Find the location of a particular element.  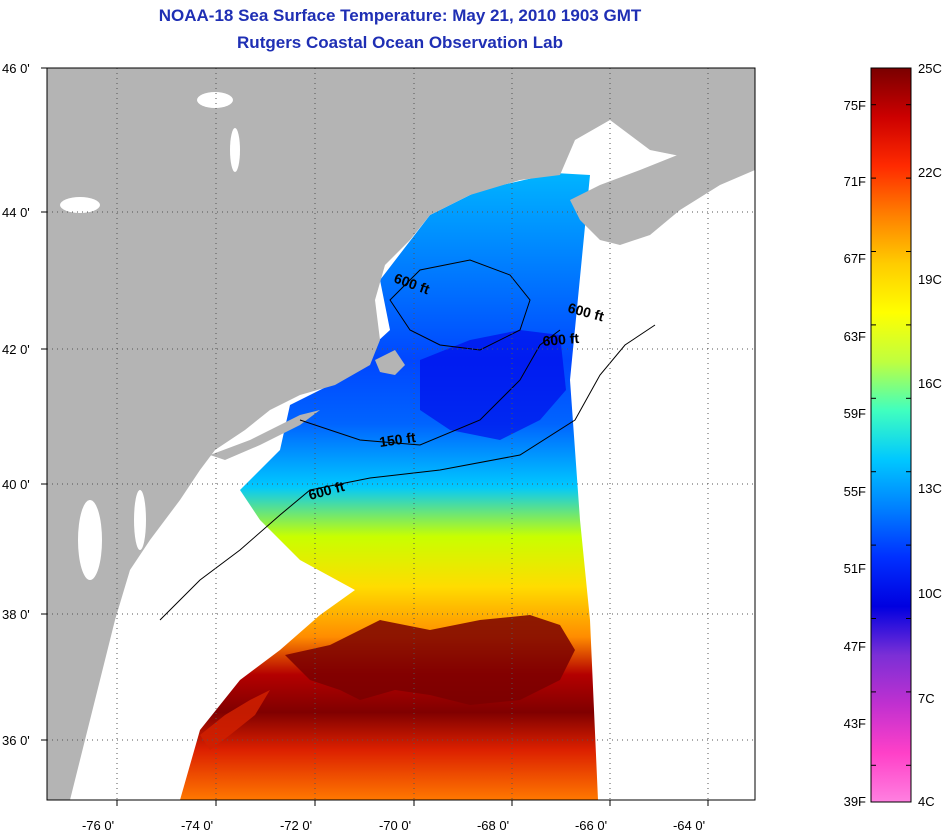

lon-label: -74 0' is located at coordinates (197, 825).